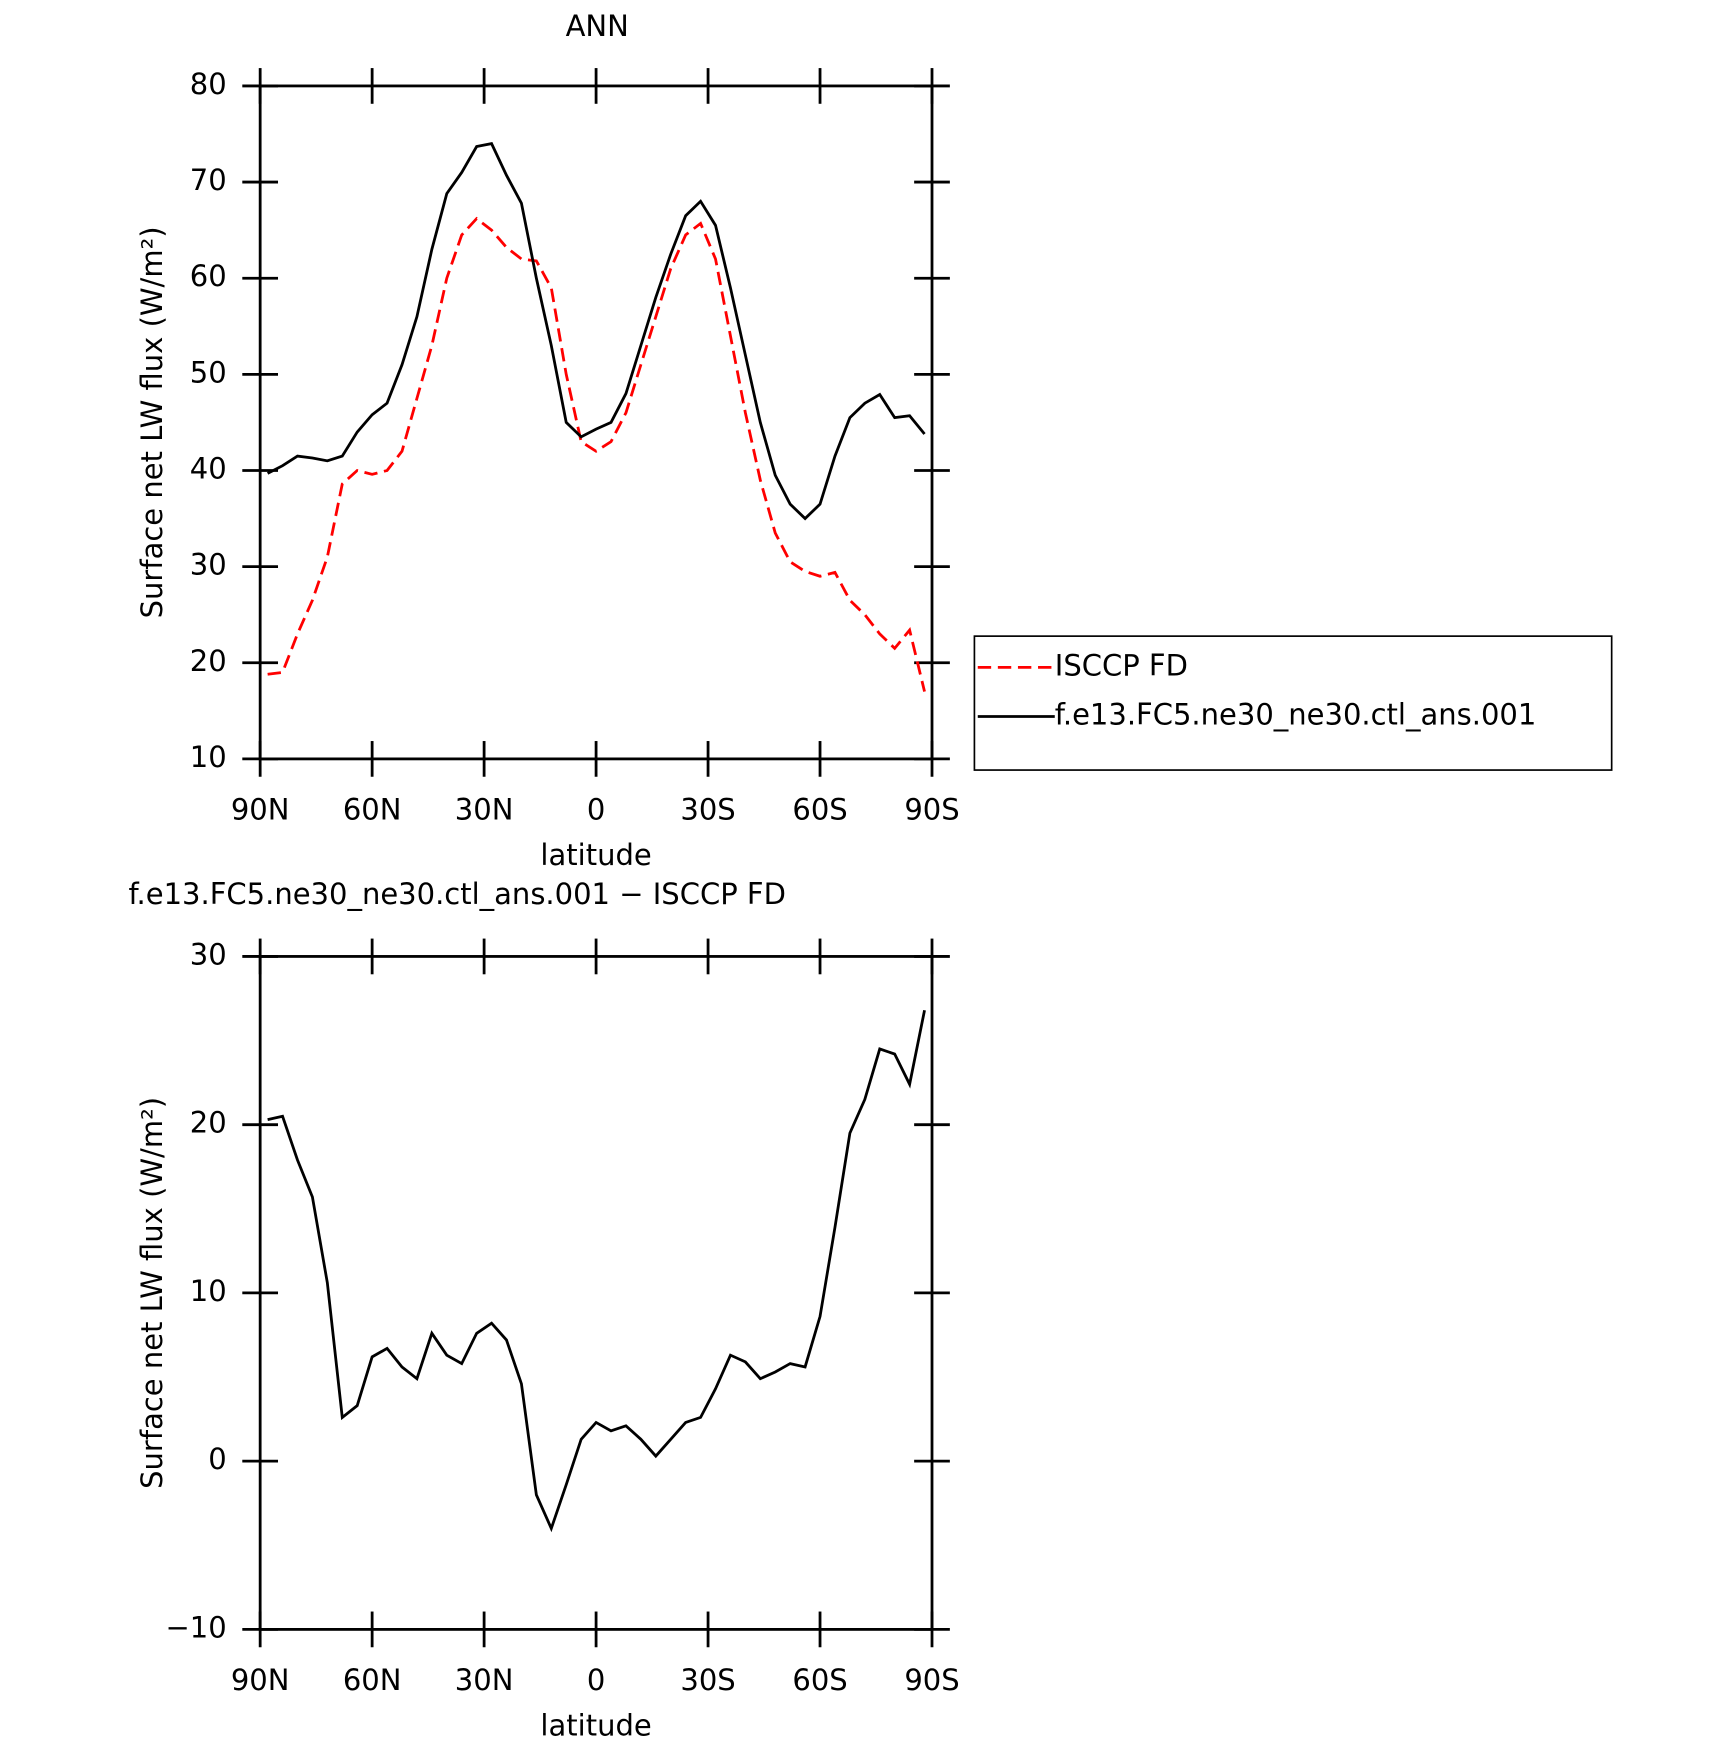 Image resolution: width=1710 pixels, height=1741 pixels. What do you see at coordinates (208, 276) in the screenshot?
I see `y-tick-label: 60` at bounding box center [208, 276].